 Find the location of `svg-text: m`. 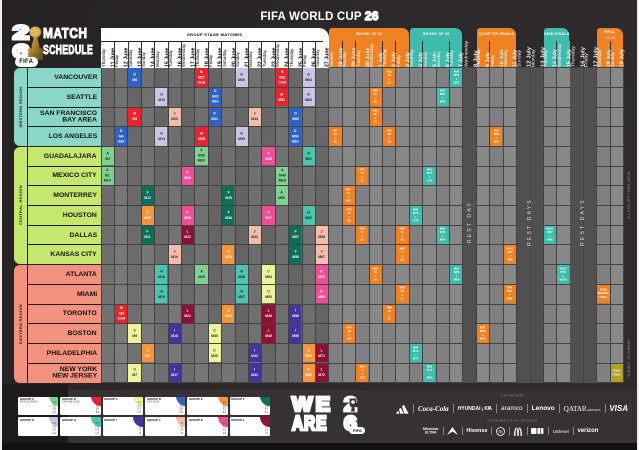

svg-text: m is located at coordinates (500, 432).